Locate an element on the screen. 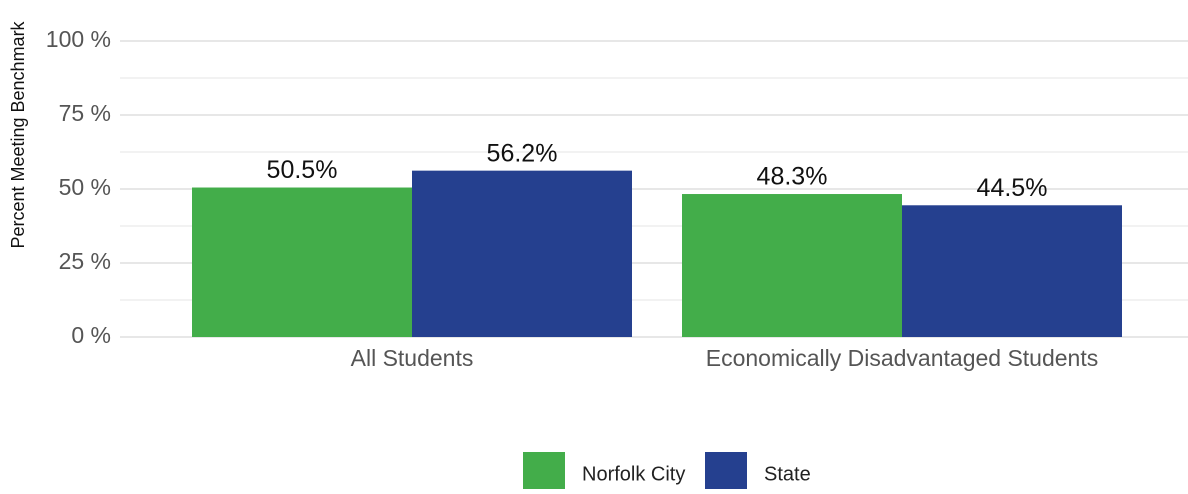 The width and height of the screenshot is (1188, 494). legend-label: State is located at coordinates (787, 474).